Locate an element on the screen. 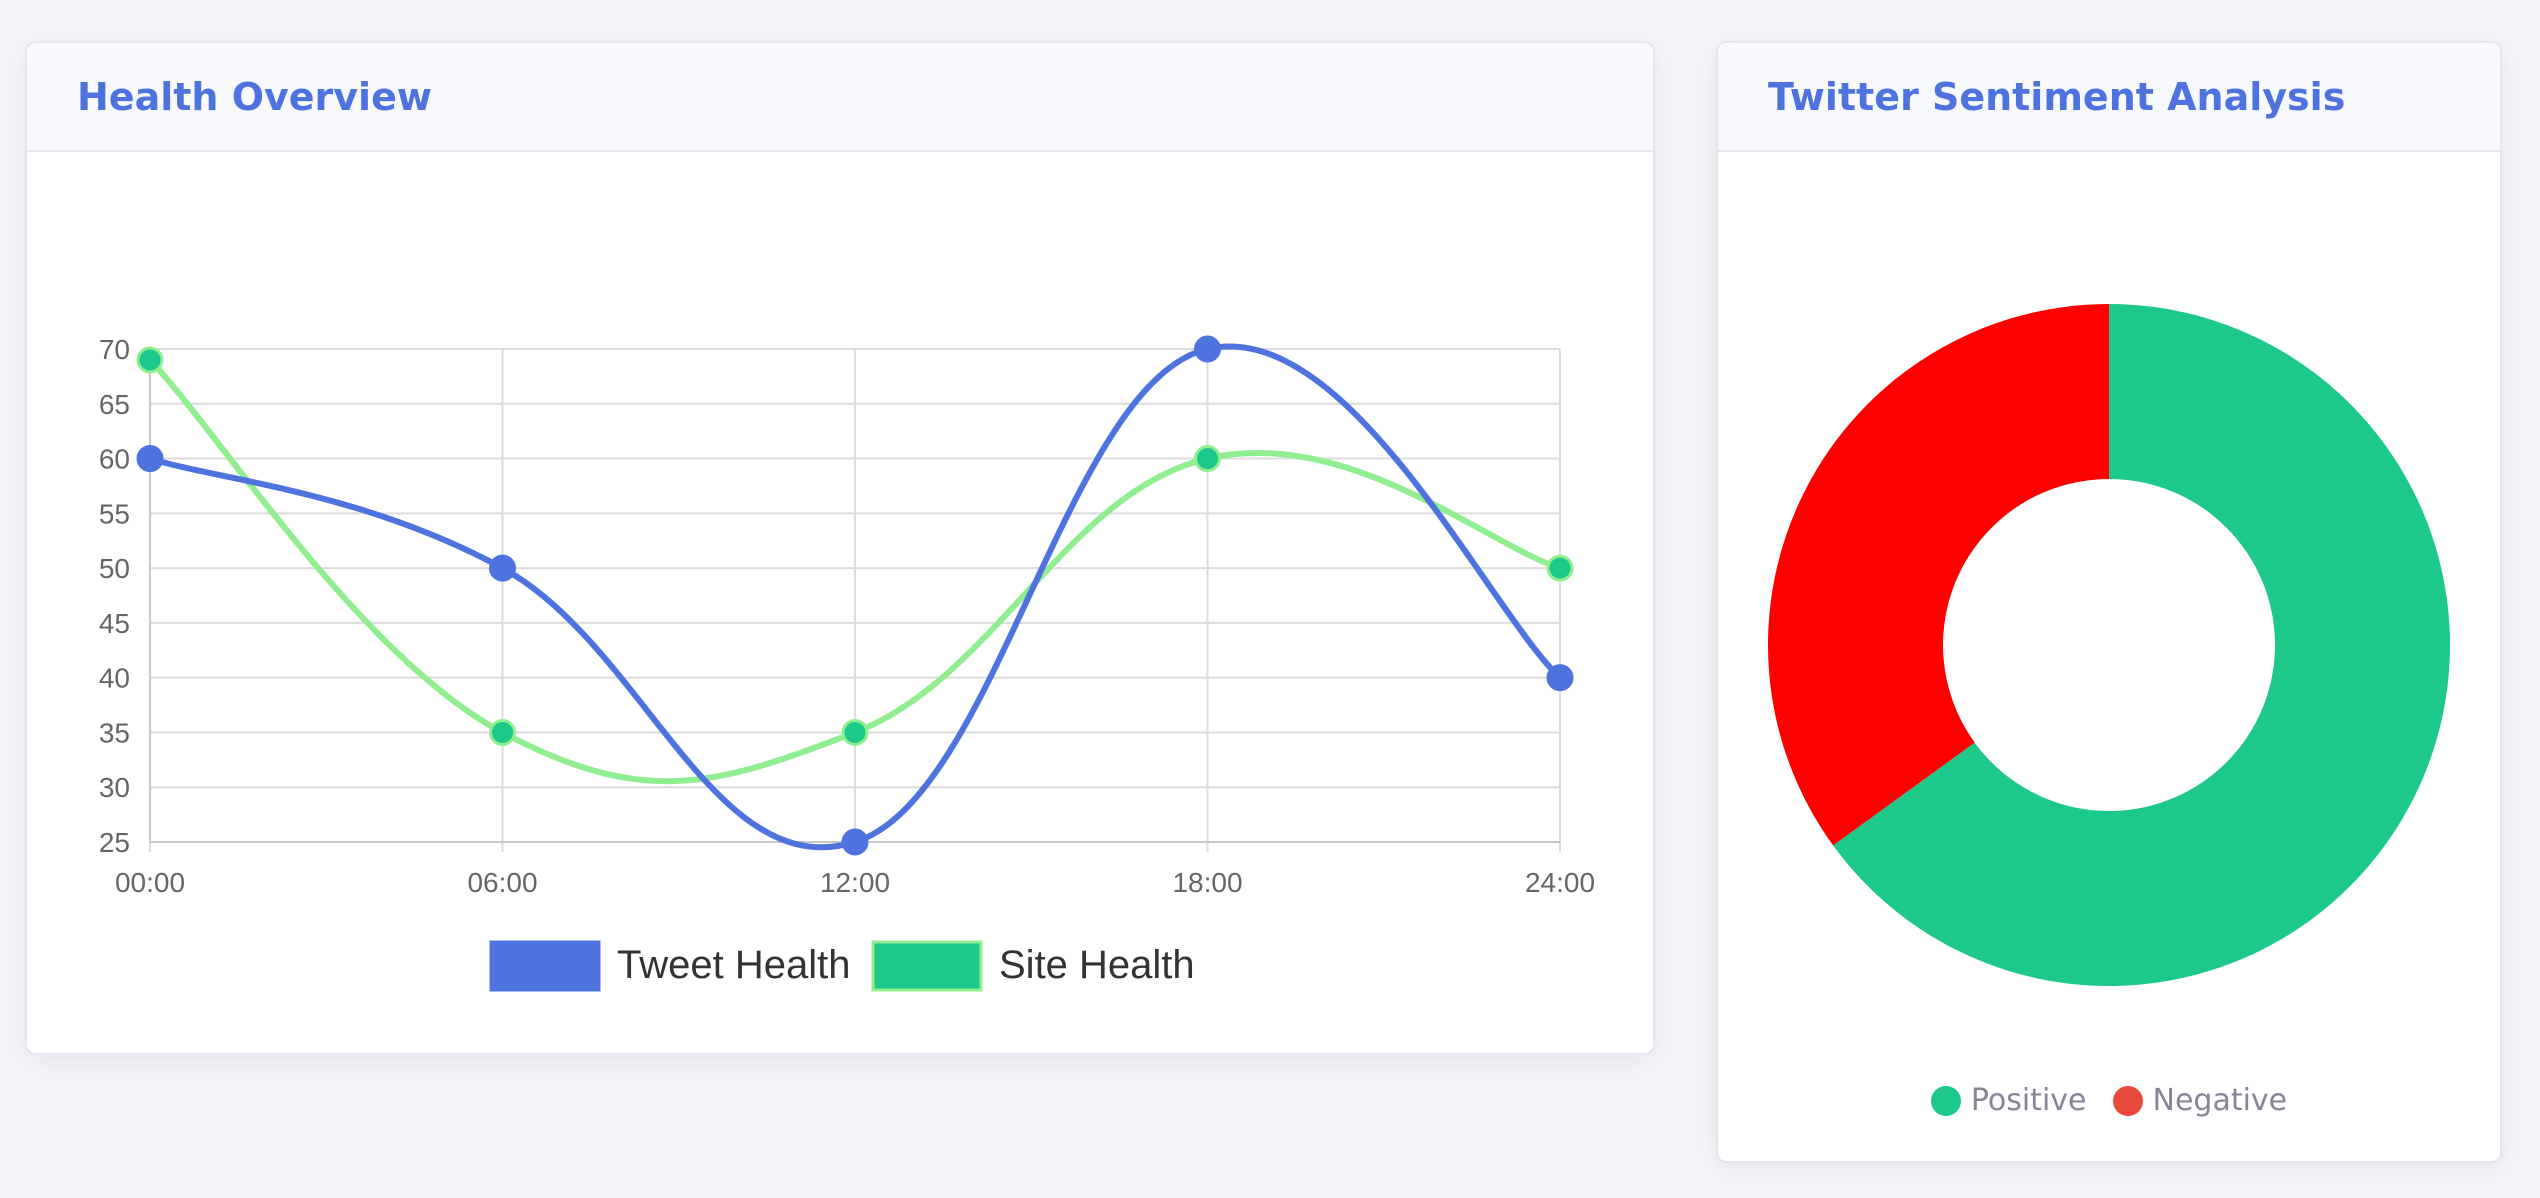  positive-swatch is located at coordinates (1945, 1100).